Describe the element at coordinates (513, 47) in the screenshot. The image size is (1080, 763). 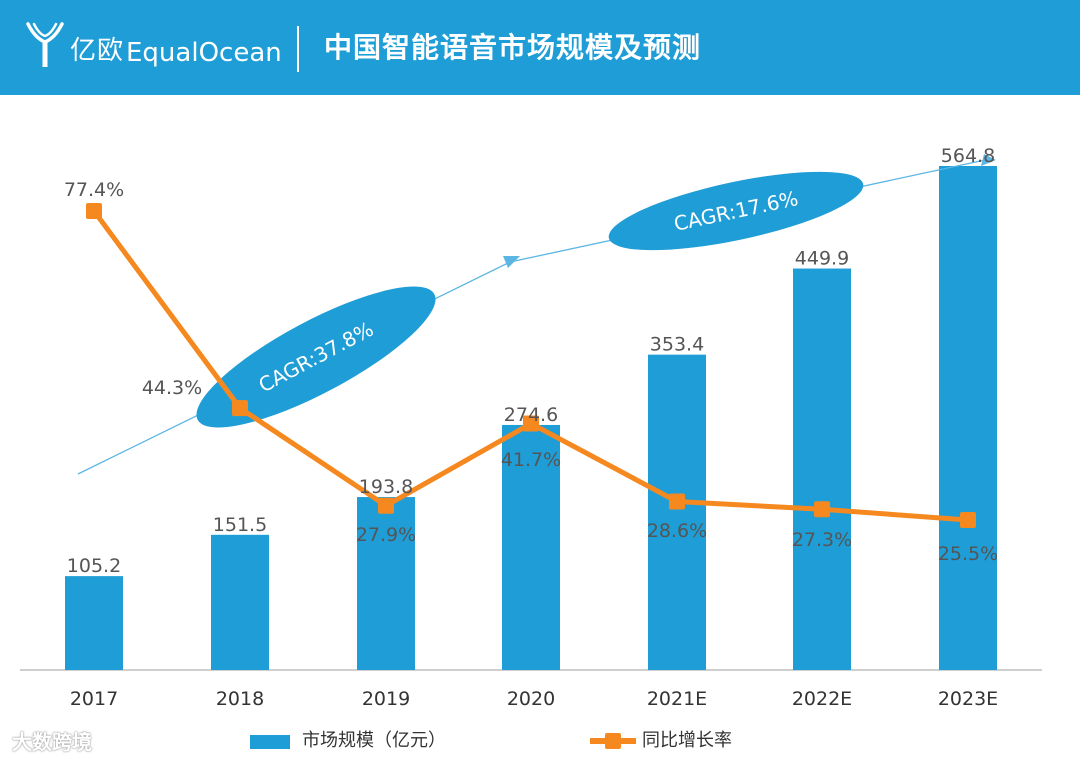
I see `page-title: 中国智能语音市场规模及预测` at that location.